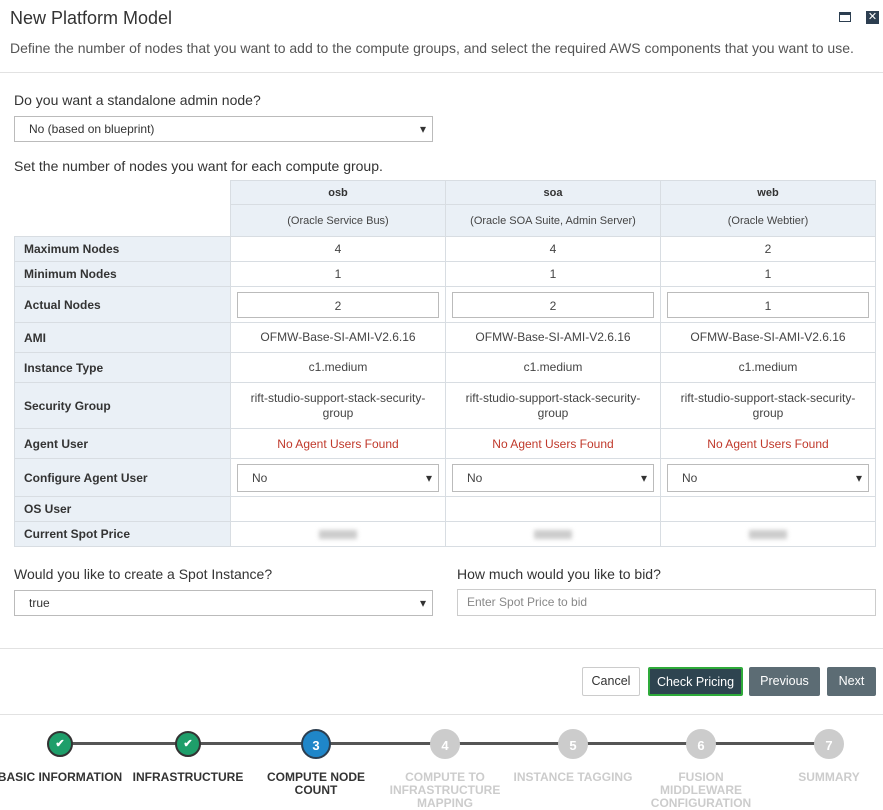  What do you see at coordinates (695, 681) in the screenshot?
I see `button: Check Pricing` at bounding box center [695, 681].